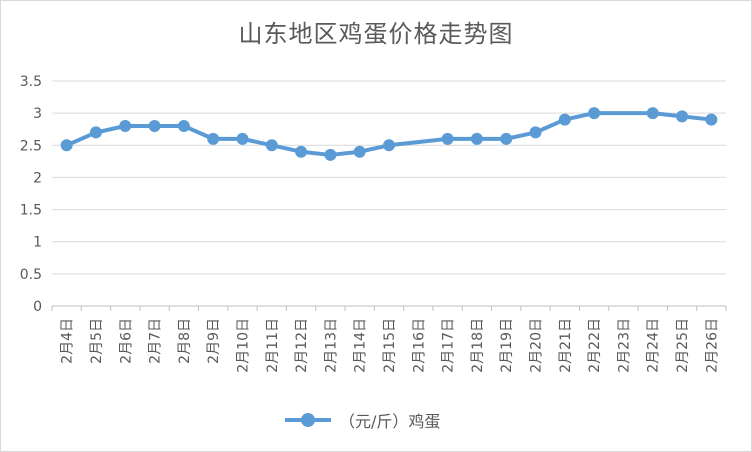  I want to click on x-tick-label: 2月8日, so click(185, 341).